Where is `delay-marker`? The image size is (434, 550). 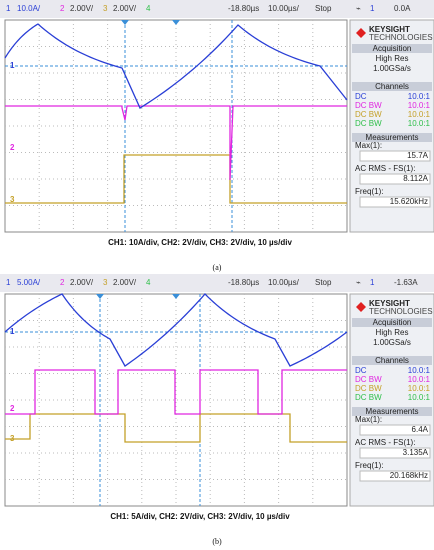
delay-marker is located at coordinates (100, 296).